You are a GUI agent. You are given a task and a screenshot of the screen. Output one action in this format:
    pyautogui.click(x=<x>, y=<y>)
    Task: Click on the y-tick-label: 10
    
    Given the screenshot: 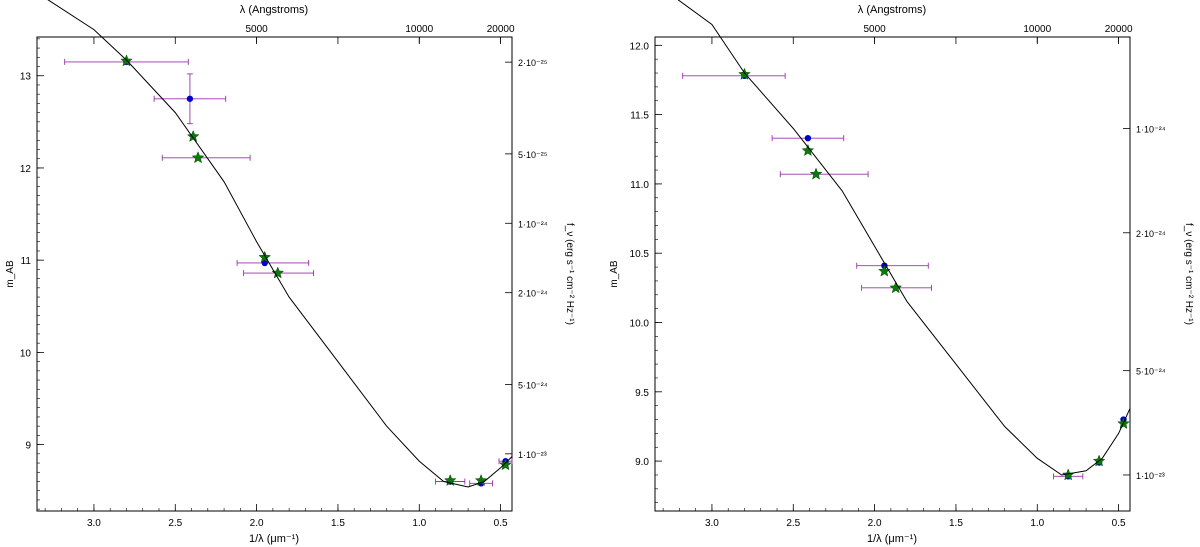 What is the action you would take?
    pyautogui.click(x=26, y=353)
    